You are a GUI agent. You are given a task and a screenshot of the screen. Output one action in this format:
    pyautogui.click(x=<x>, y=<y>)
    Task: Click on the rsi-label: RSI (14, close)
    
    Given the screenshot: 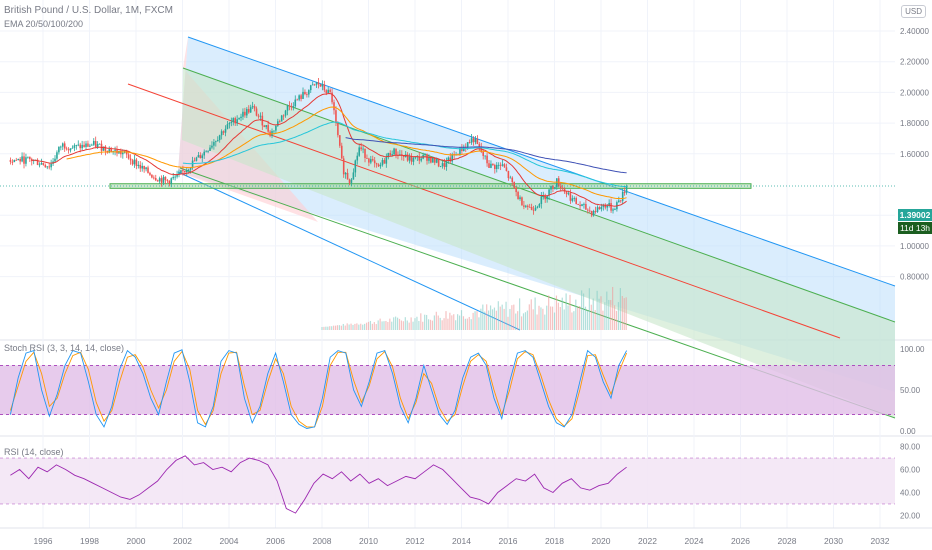 What is the action you would take?
    pyautogui.click(x=34, y=452)
    